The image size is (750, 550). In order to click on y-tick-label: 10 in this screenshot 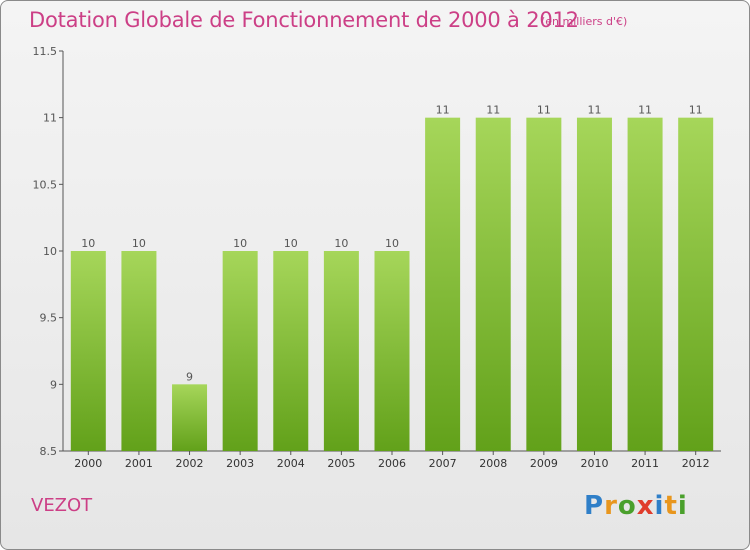, I will do `click(50, 251)`.